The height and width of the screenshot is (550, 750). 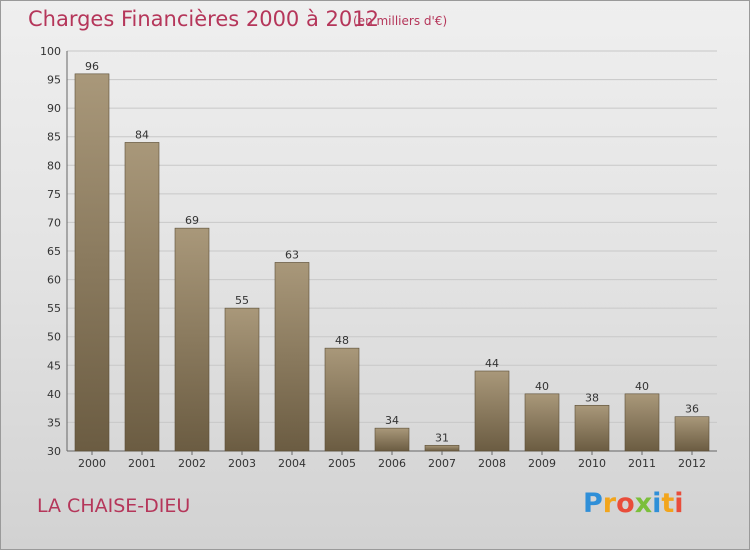 What do you see at coordinates (342, 340) in the screenshot?
I see `data-label: 48` at bounding box center [342, 340].